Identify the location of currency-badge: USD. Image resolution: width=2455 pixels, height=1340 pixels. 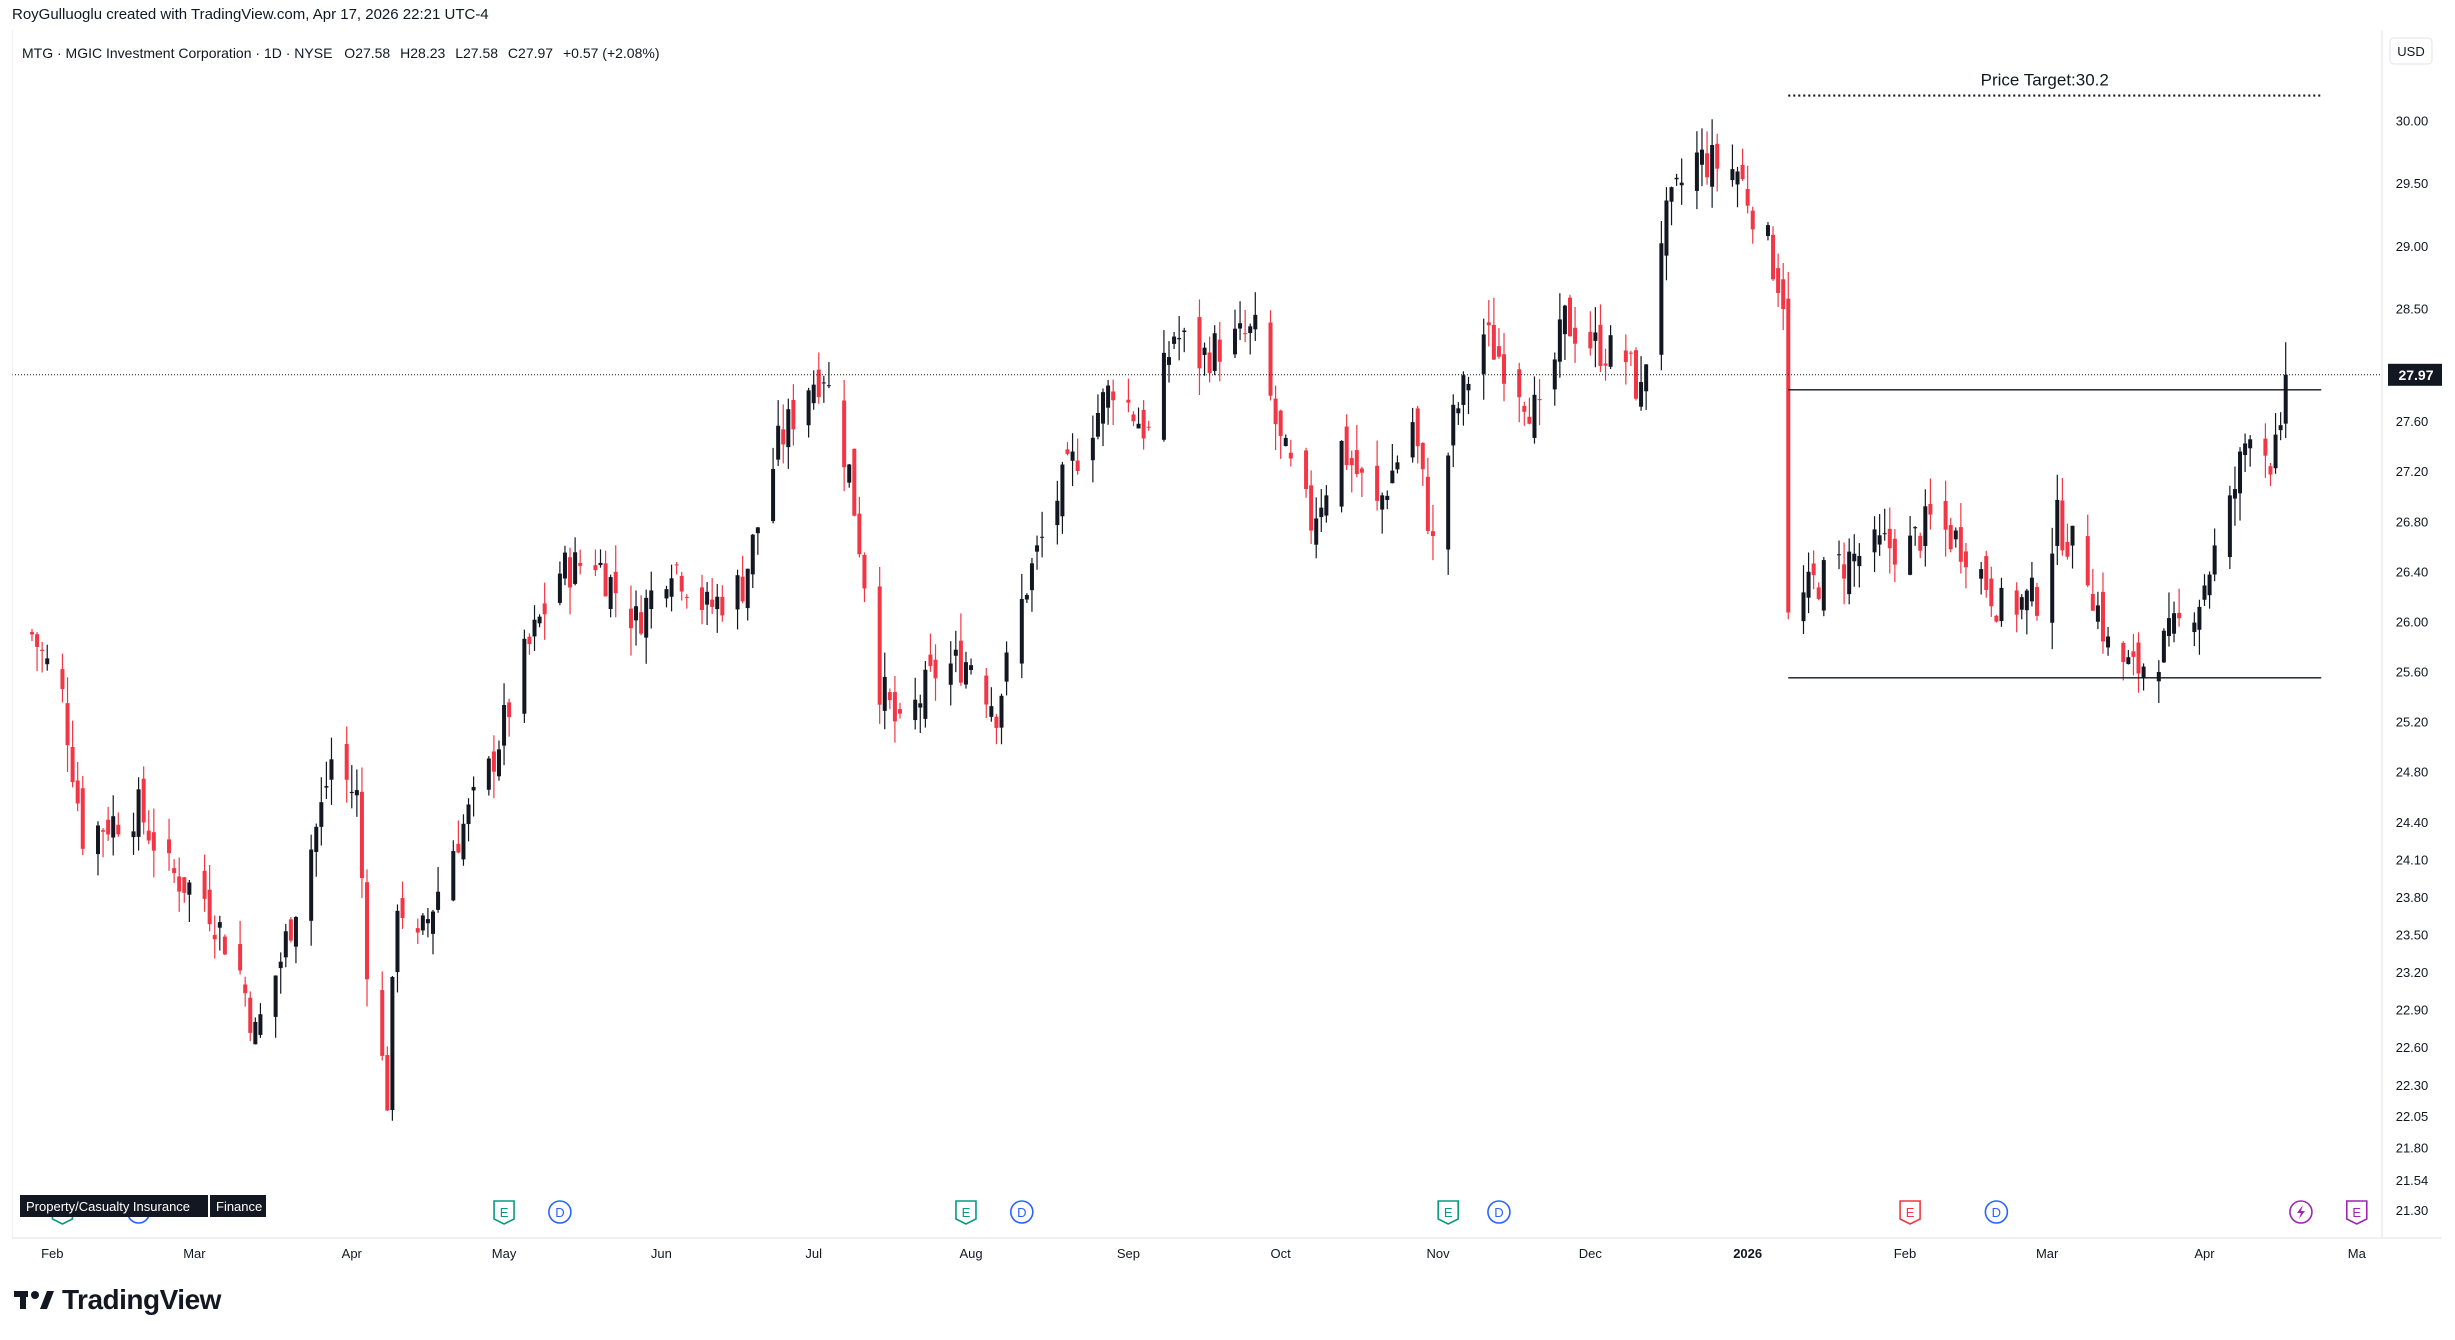
(2411, 51).